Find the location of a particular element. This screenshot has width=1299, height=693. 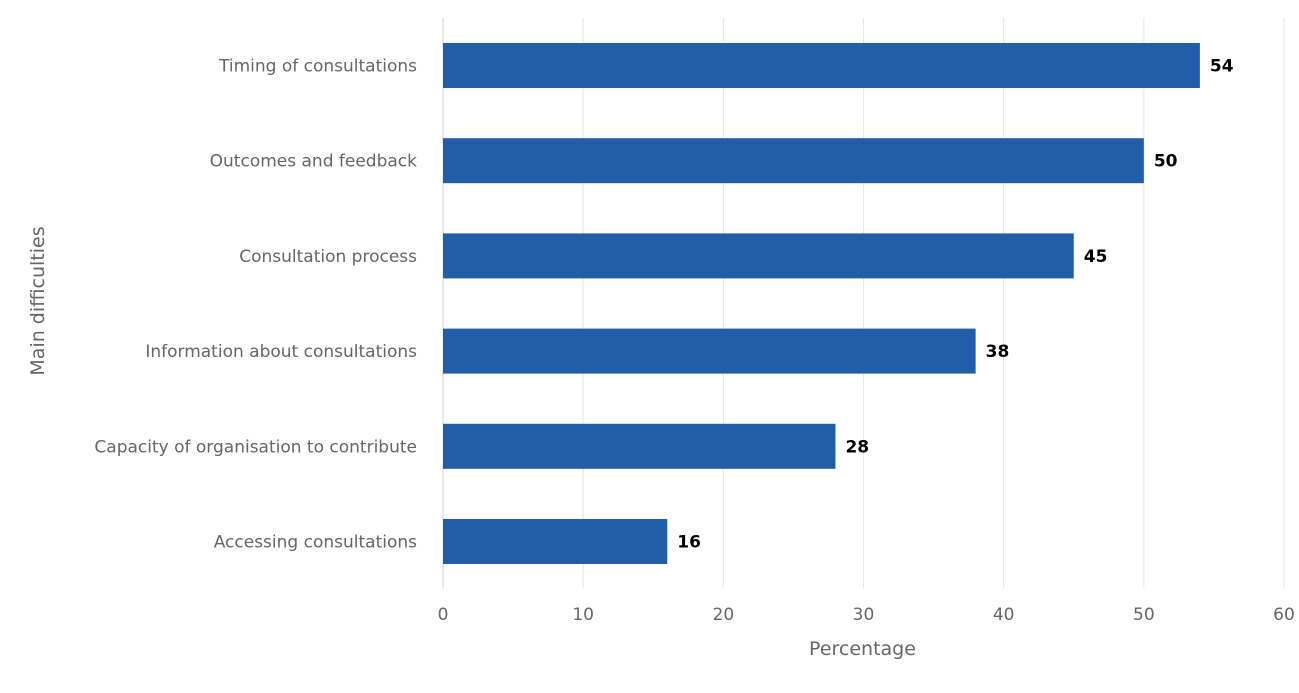

x-tick-label: 0 is located at coordinates (443, 615).